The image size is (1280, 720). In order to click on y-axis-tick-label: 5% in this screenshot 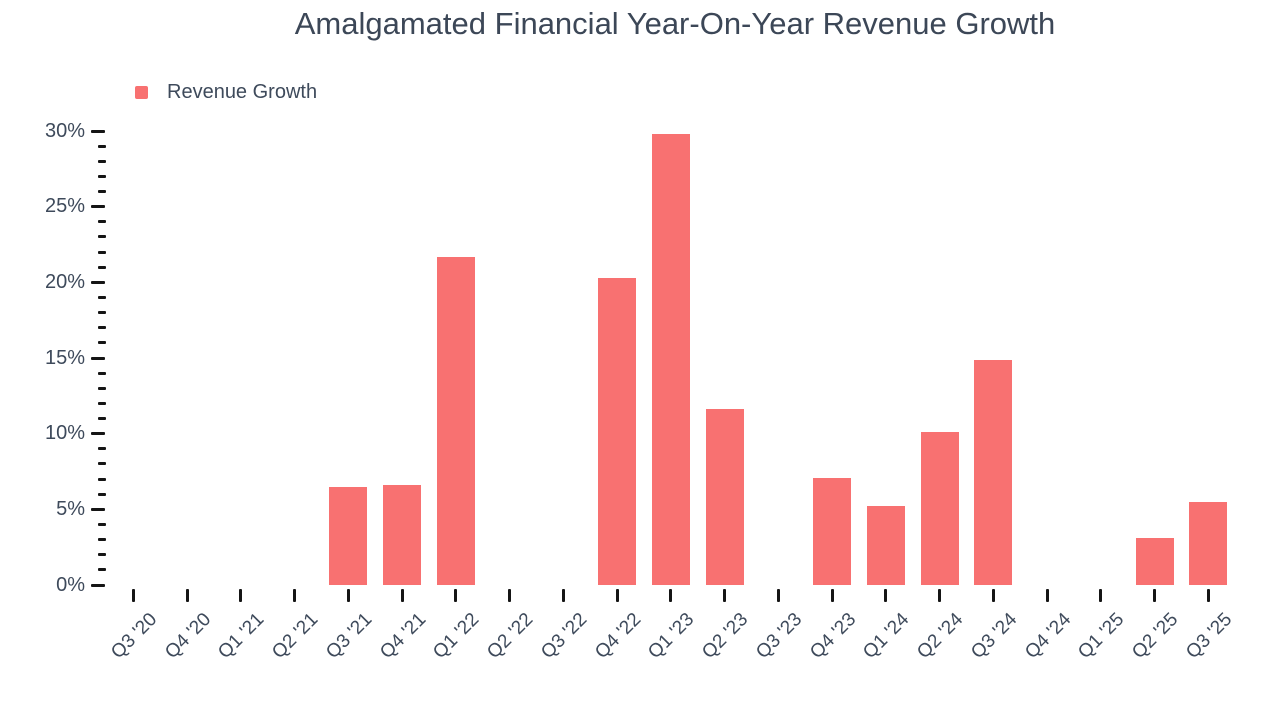, I will do `click(70, 508)`.